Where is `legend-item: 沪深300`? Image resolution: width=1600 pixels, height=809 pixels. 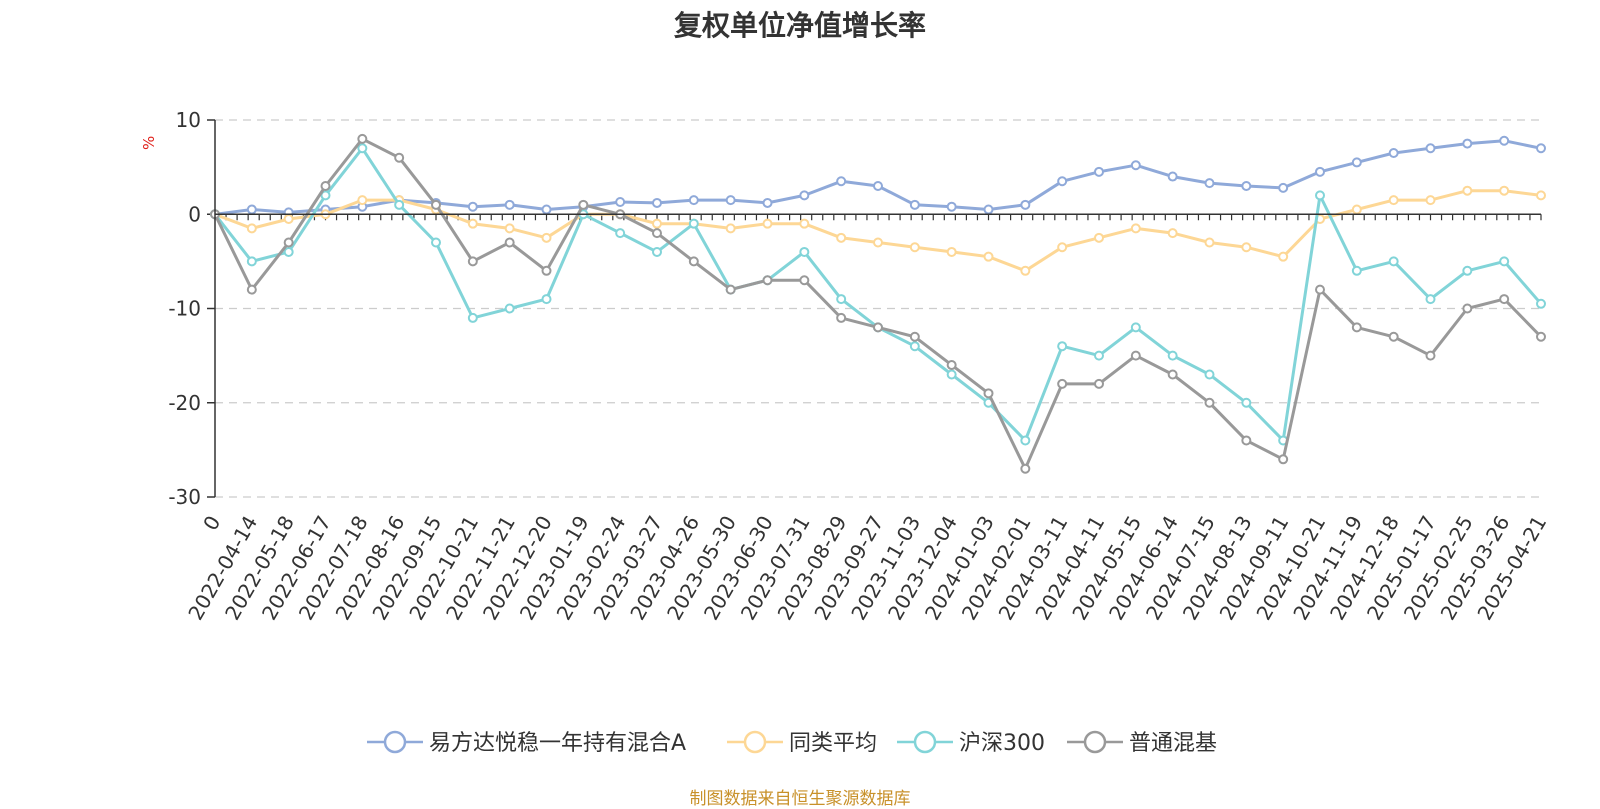
legend-item: 沪深300 is located at coordinates (971, 743).